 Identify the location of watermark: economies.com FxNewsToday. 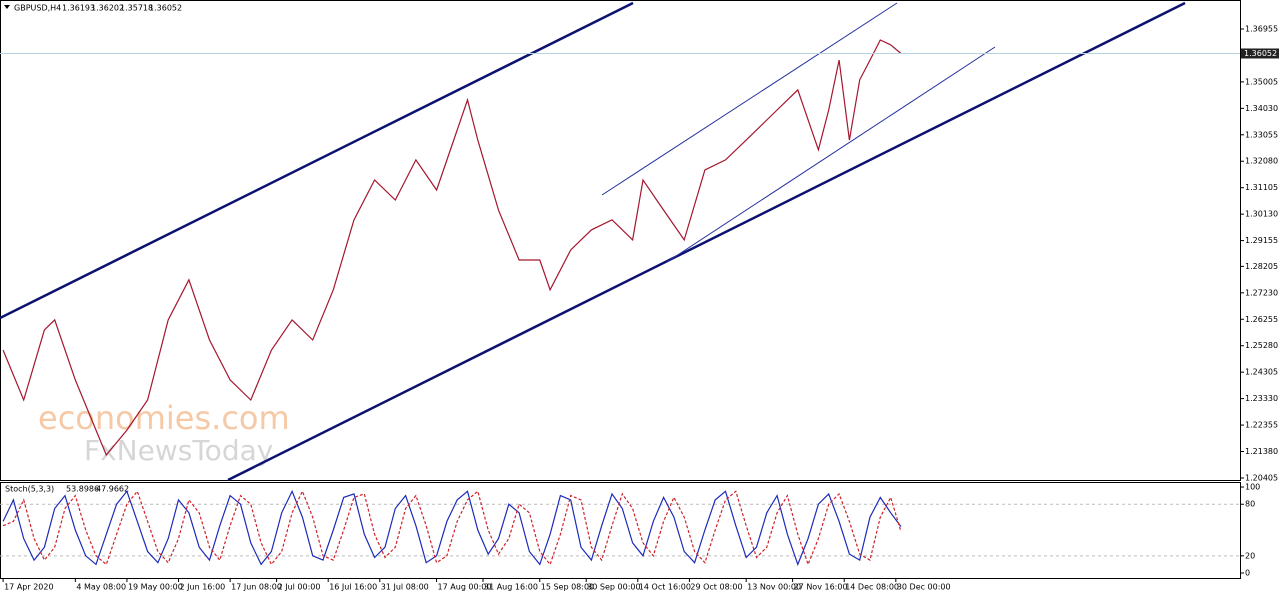
(164, 433).